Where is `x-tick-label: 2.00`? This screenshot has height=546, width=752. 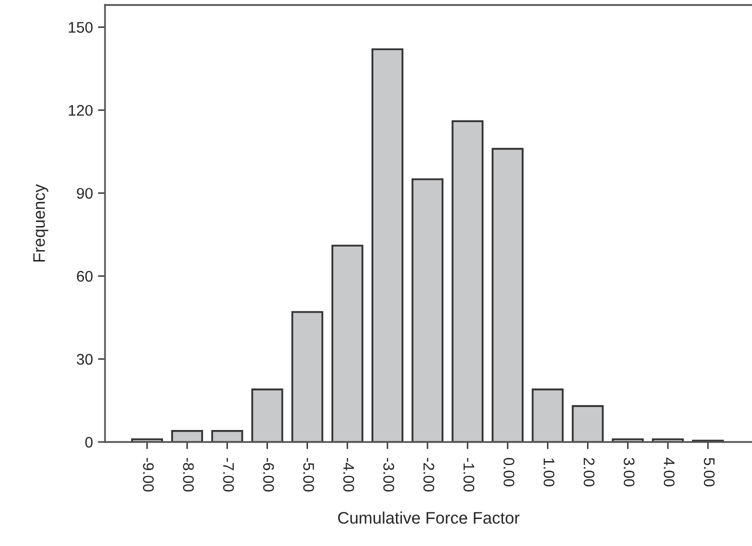
x-tick-label: 2.00 is located at coordinates (589, 472).